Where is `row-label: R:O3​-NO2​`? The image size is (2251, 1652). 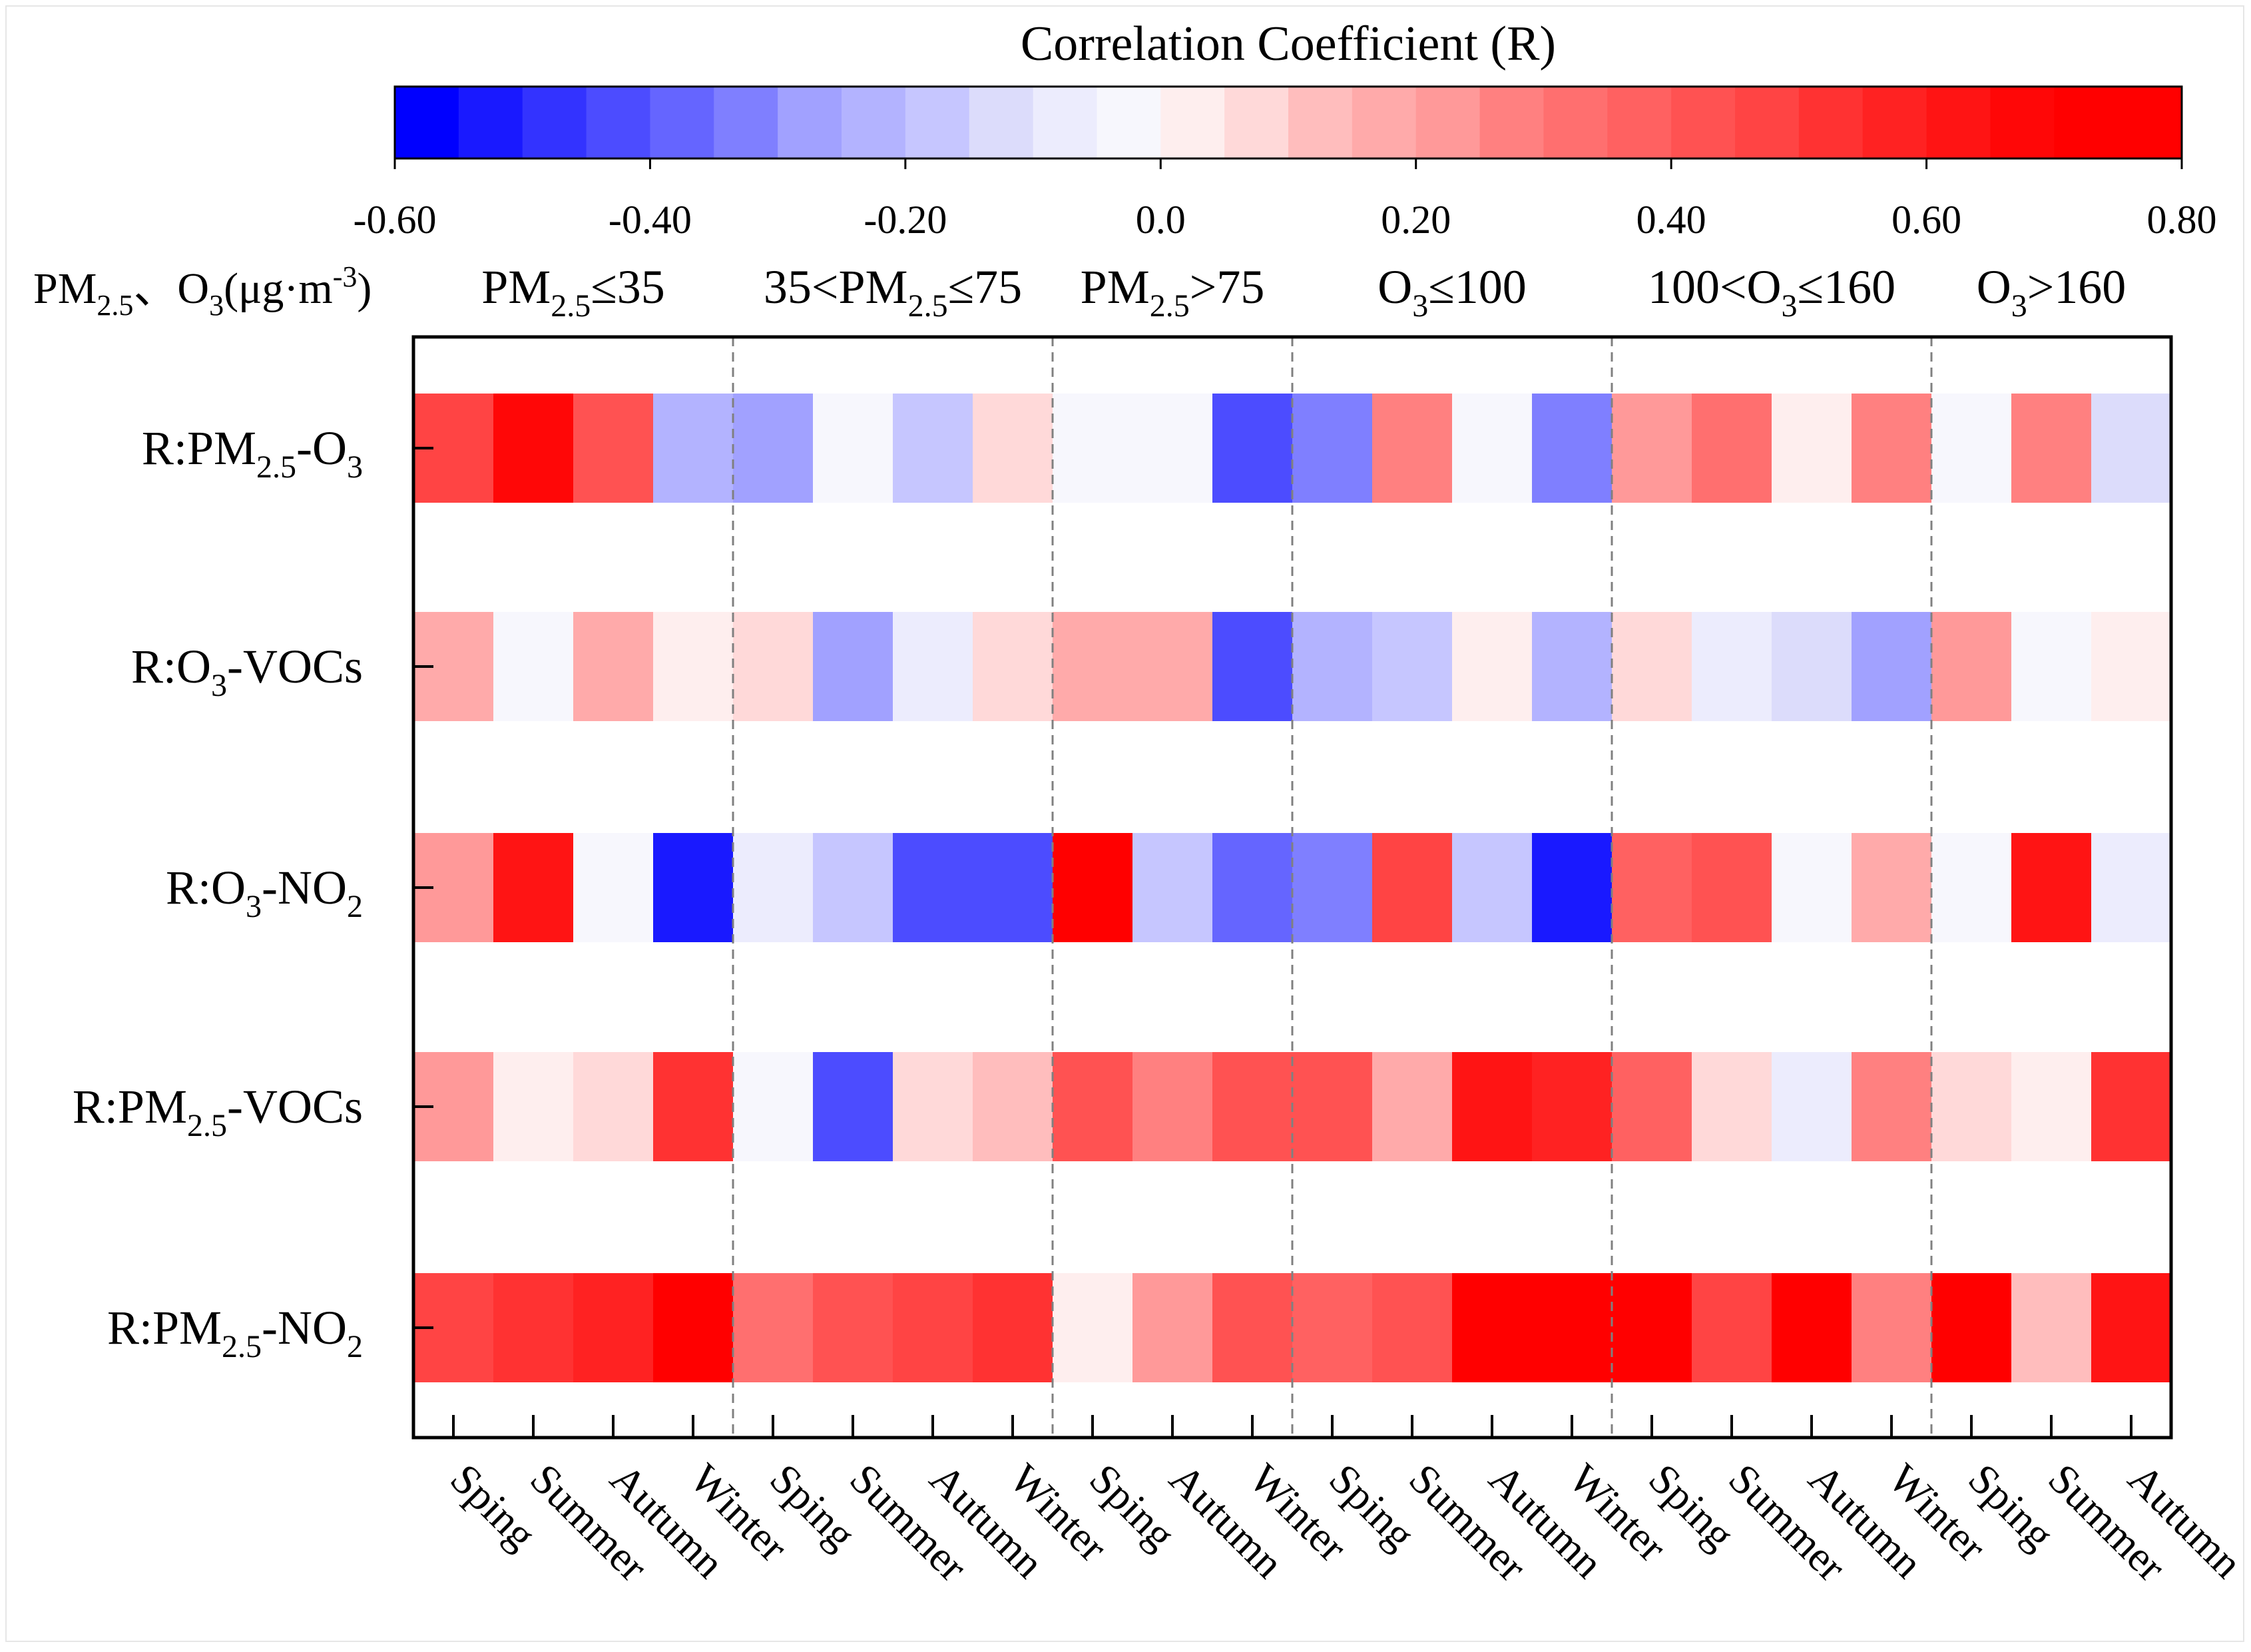
row-label: R:O3​-NO2​ is located at coordinates (265, 892).